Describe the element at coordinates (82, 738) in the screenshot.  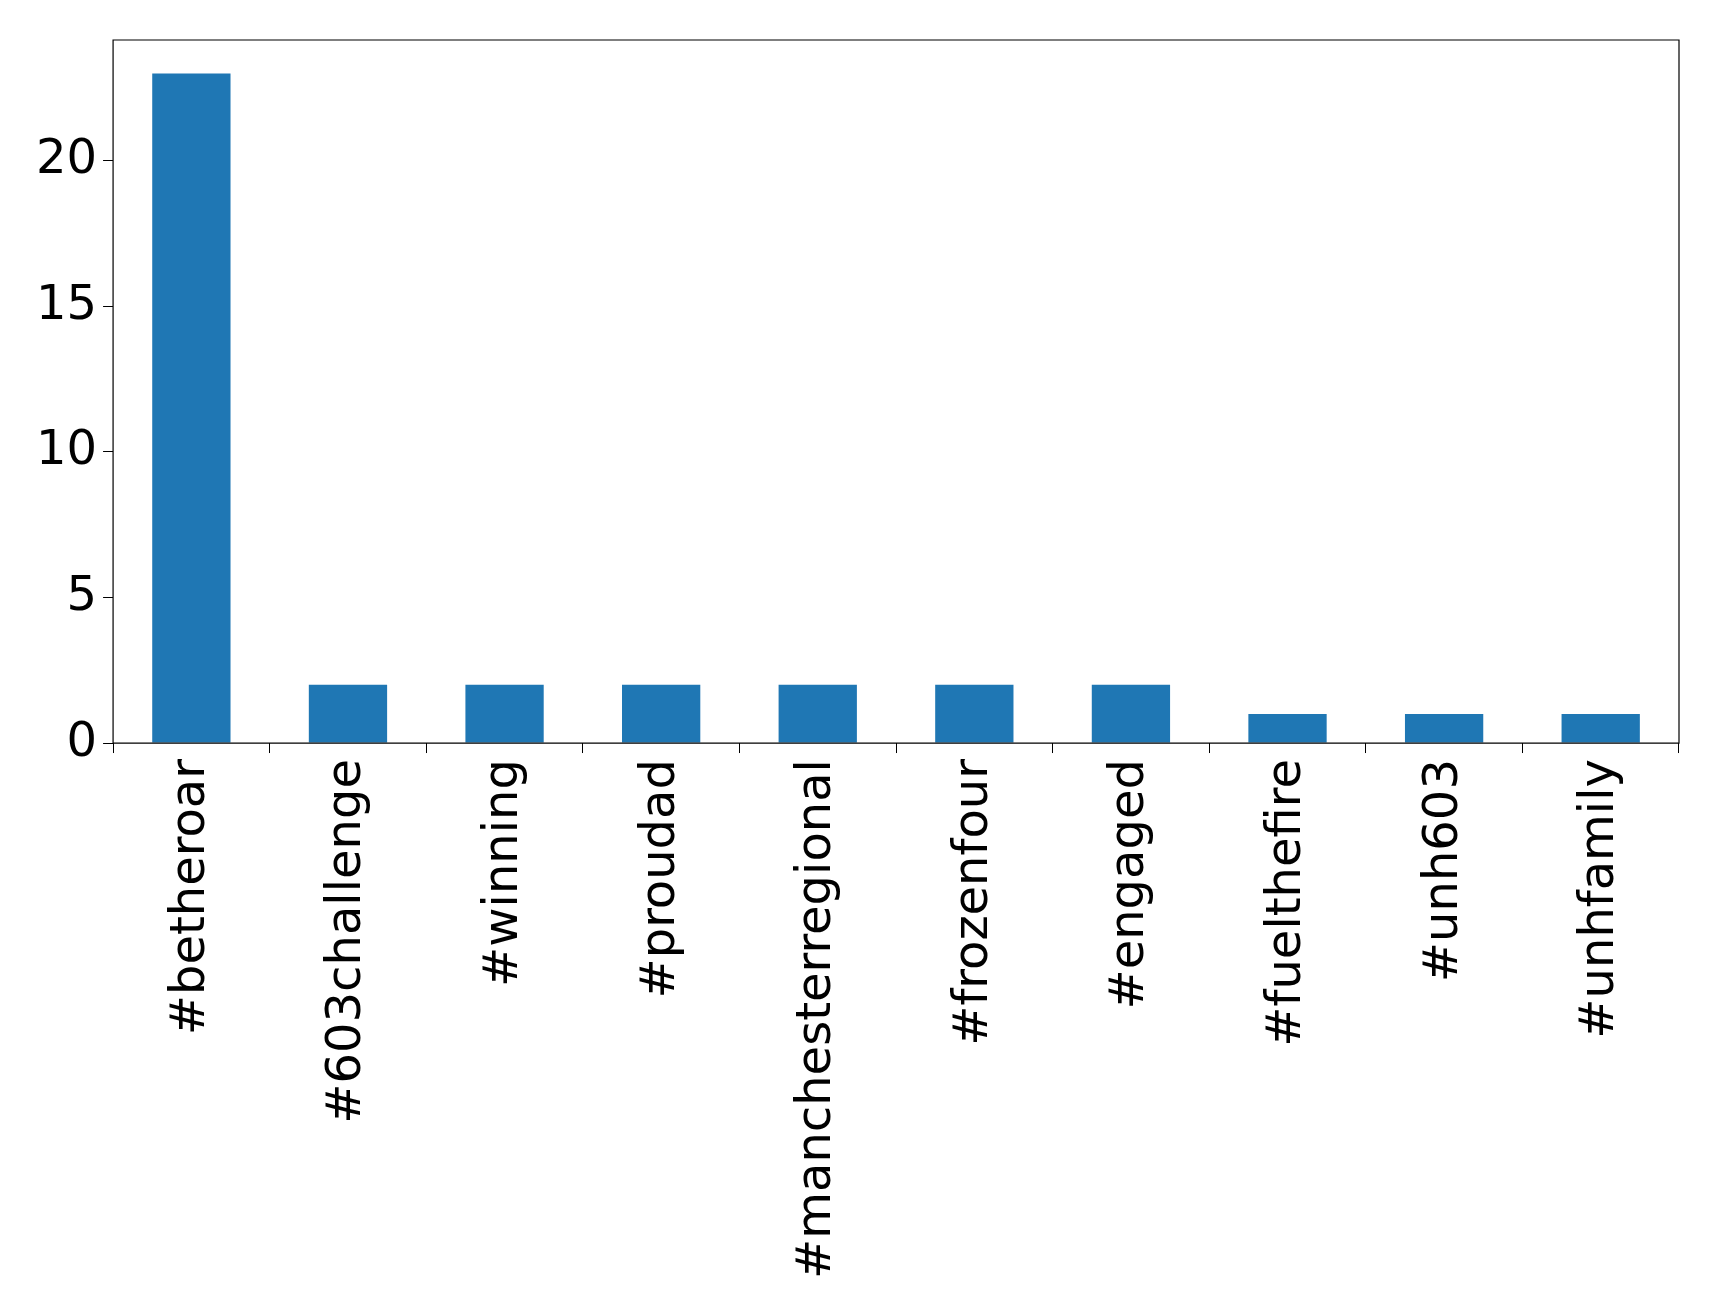
I see `y-tick-label: 0` at that location.